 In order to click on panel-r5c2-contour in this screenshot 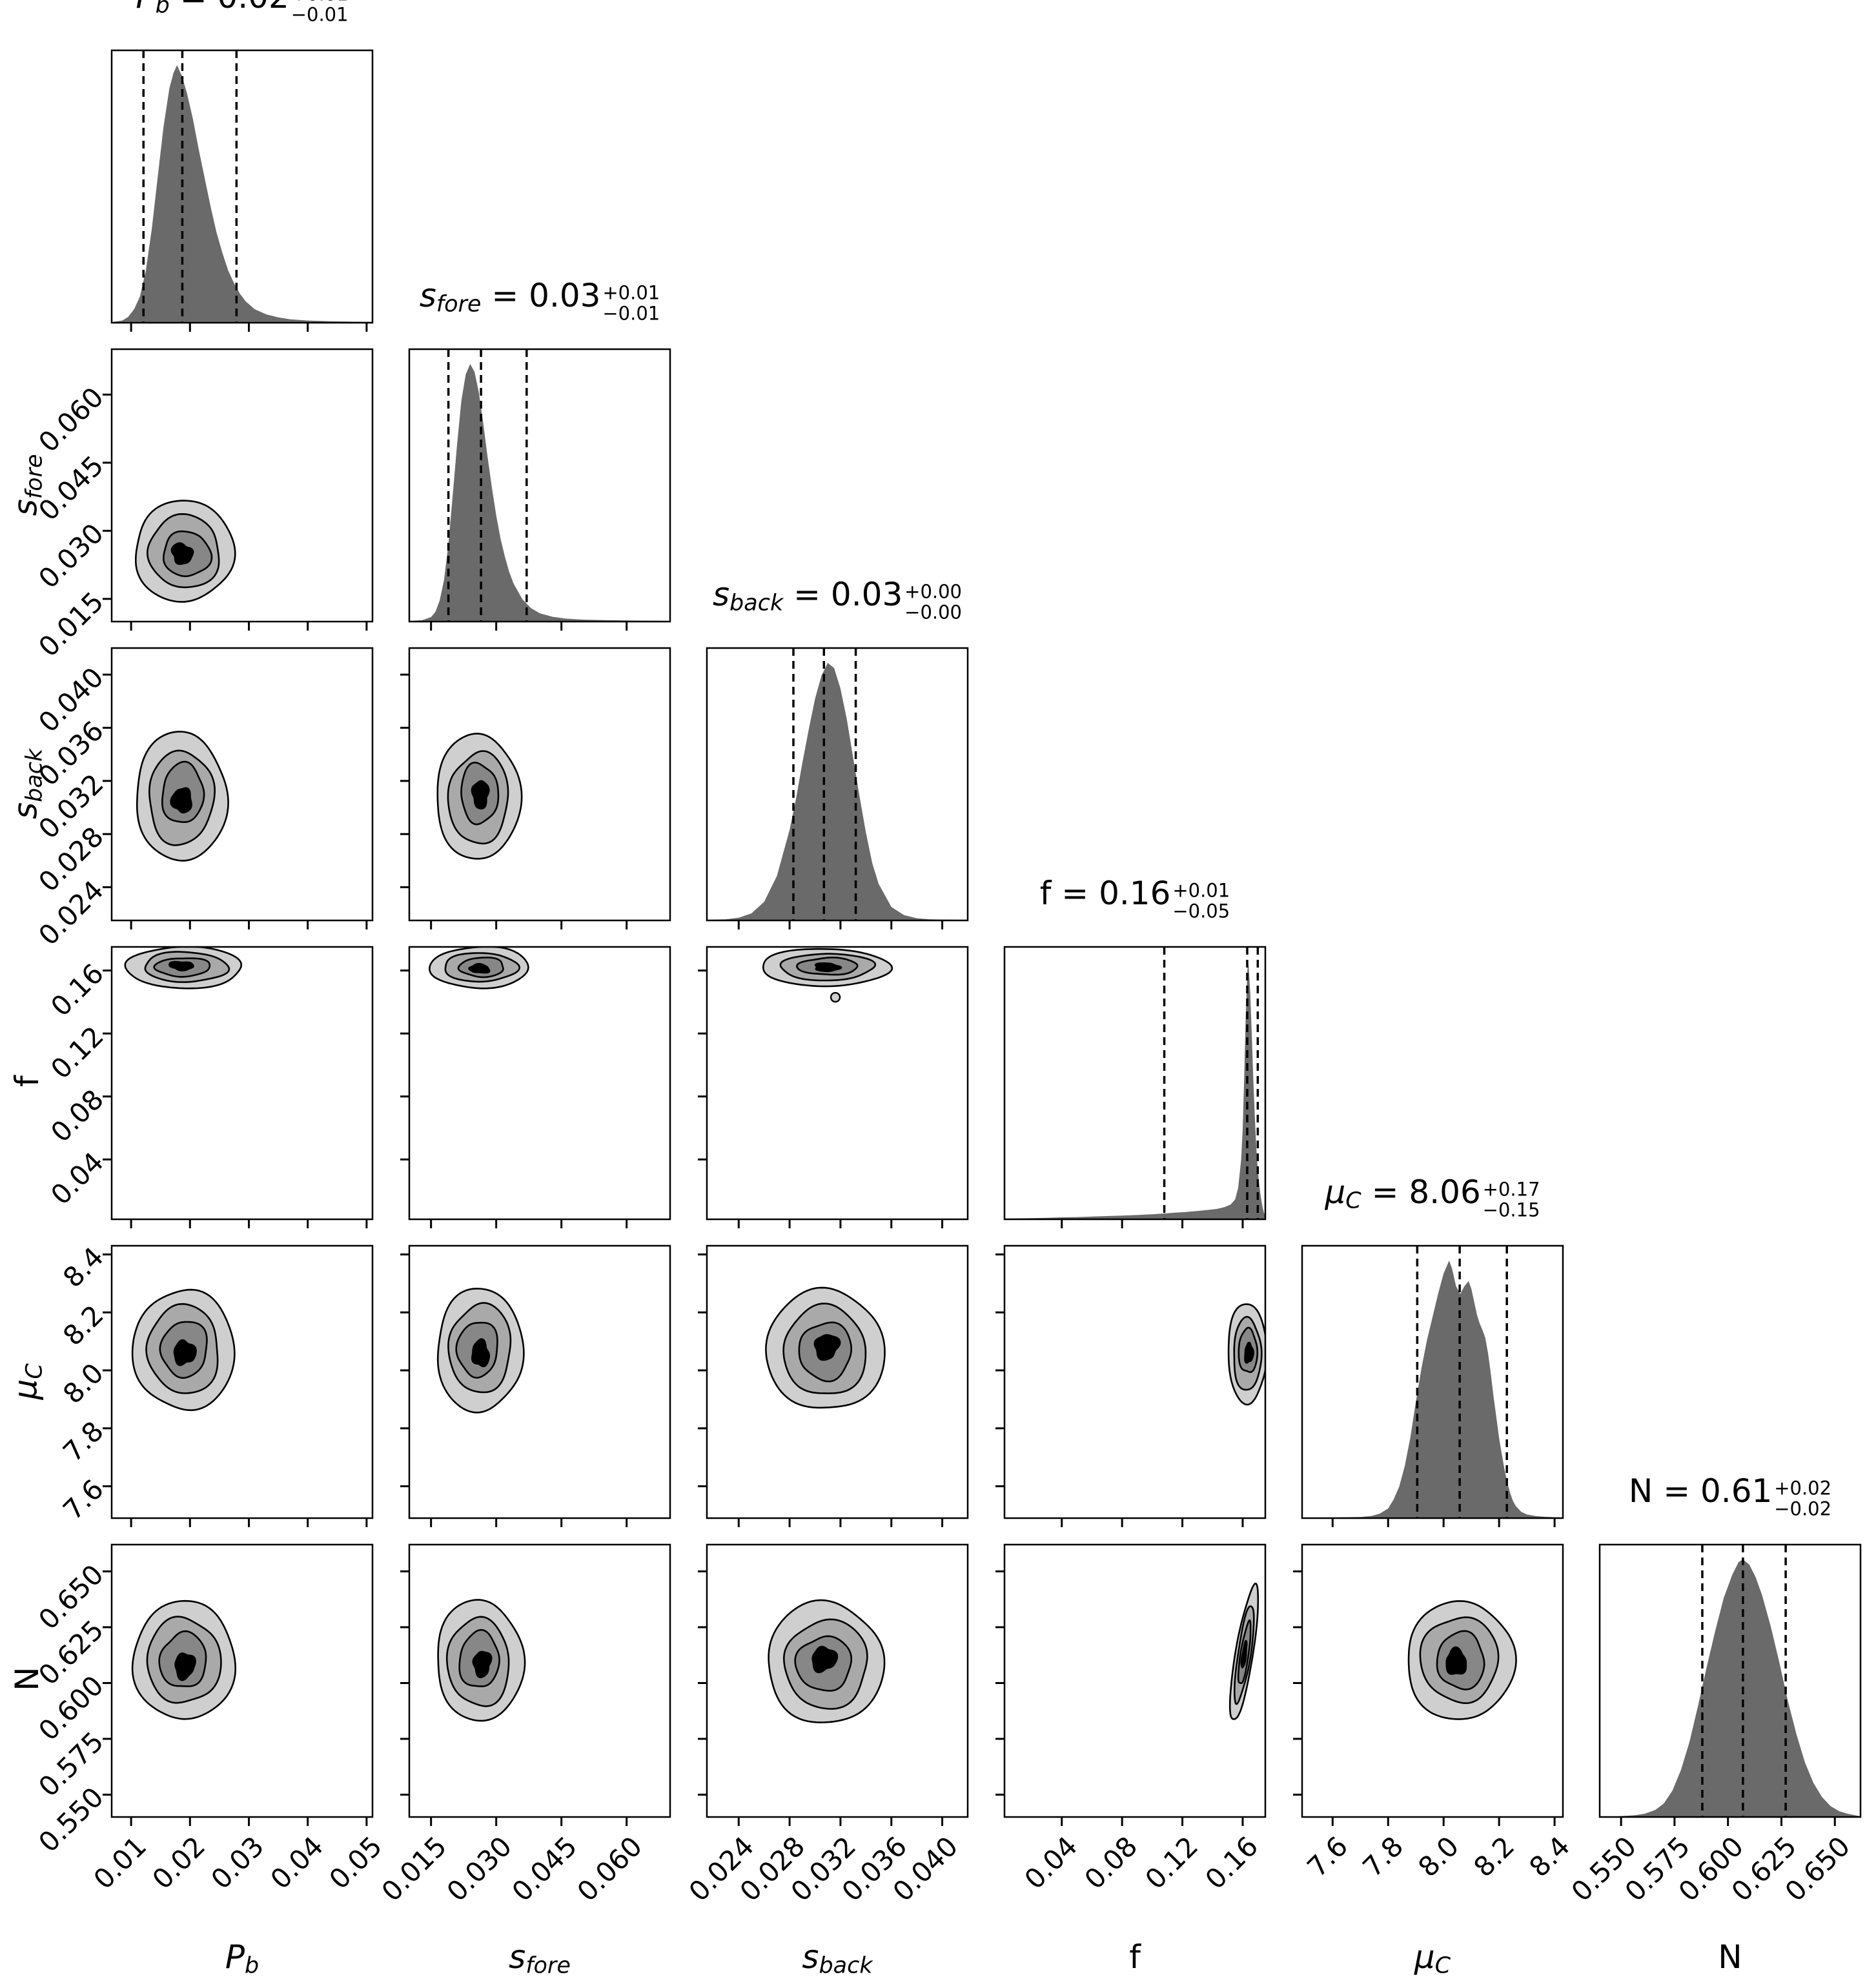, I will do `click(535, 1386)`.